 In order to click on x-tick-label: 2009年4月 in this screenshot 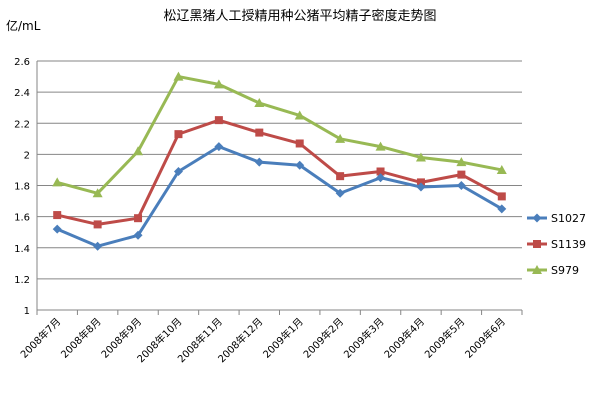, I will do `click(404, 338)`.